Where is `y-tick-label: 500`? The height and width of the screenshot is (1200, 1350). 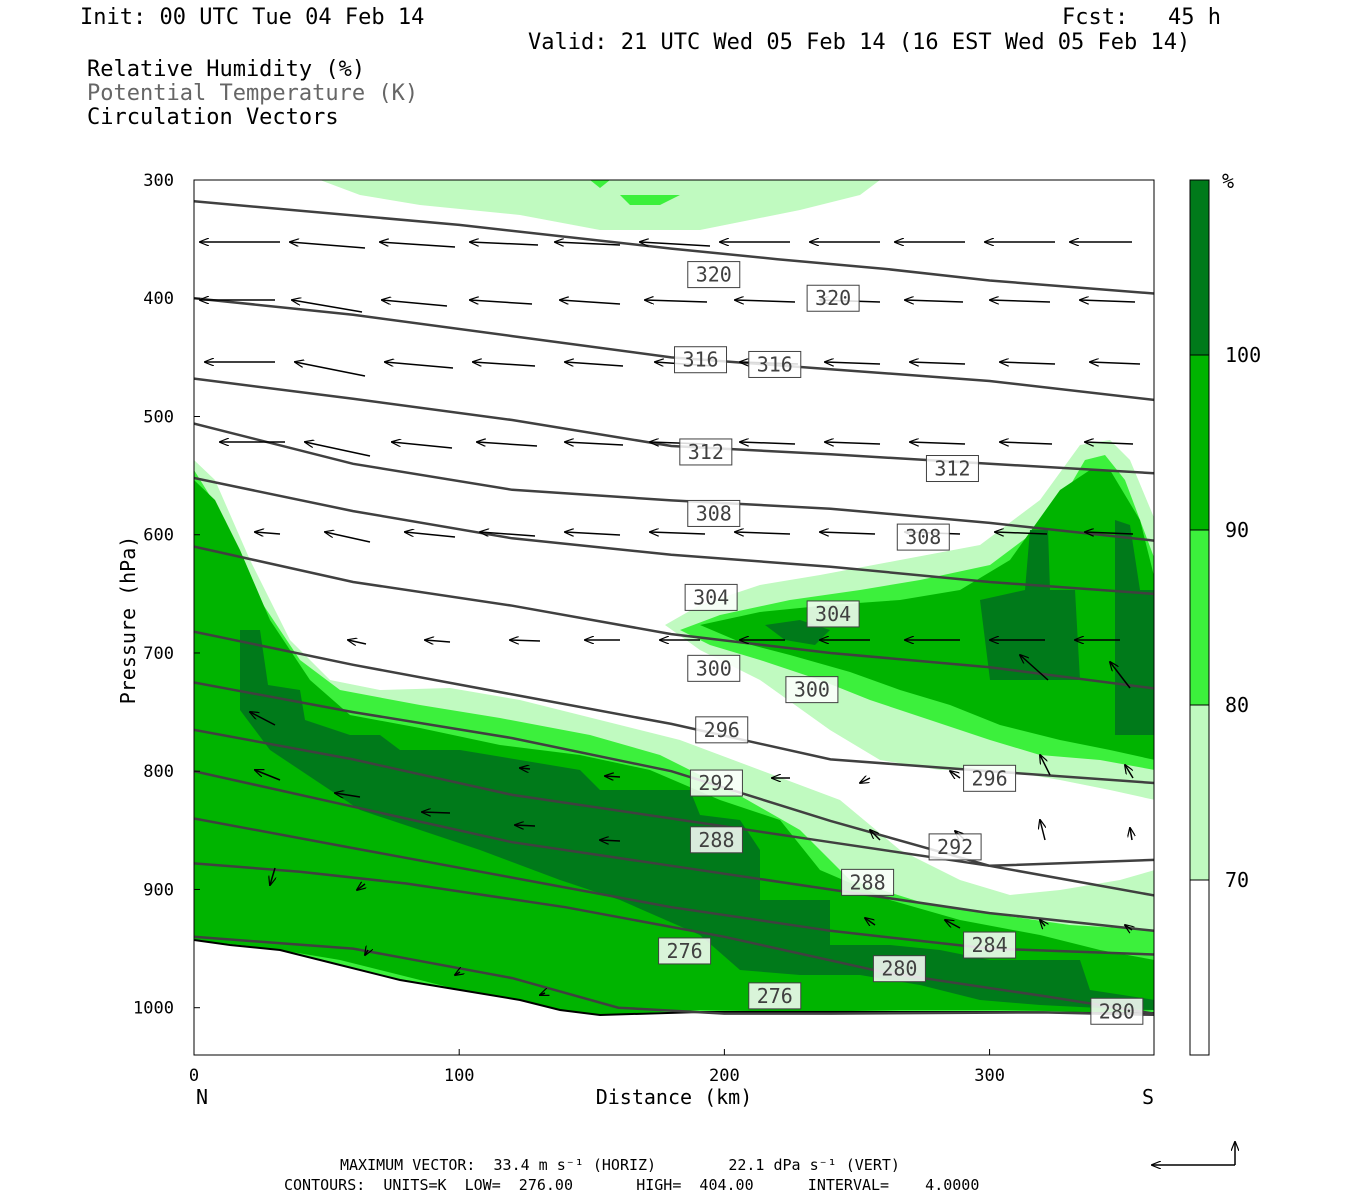 y-tick-label: 500 is located at coordinates (158, 417).